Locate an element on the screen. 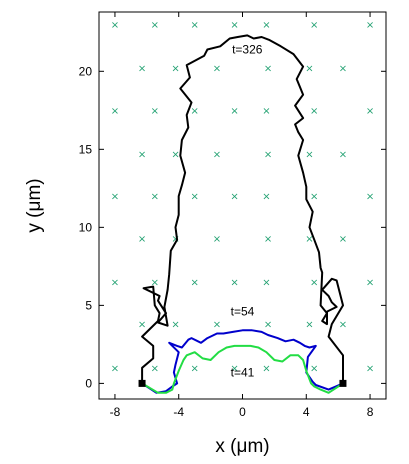  series-label: t=54 is located at coordinates (243, 312).